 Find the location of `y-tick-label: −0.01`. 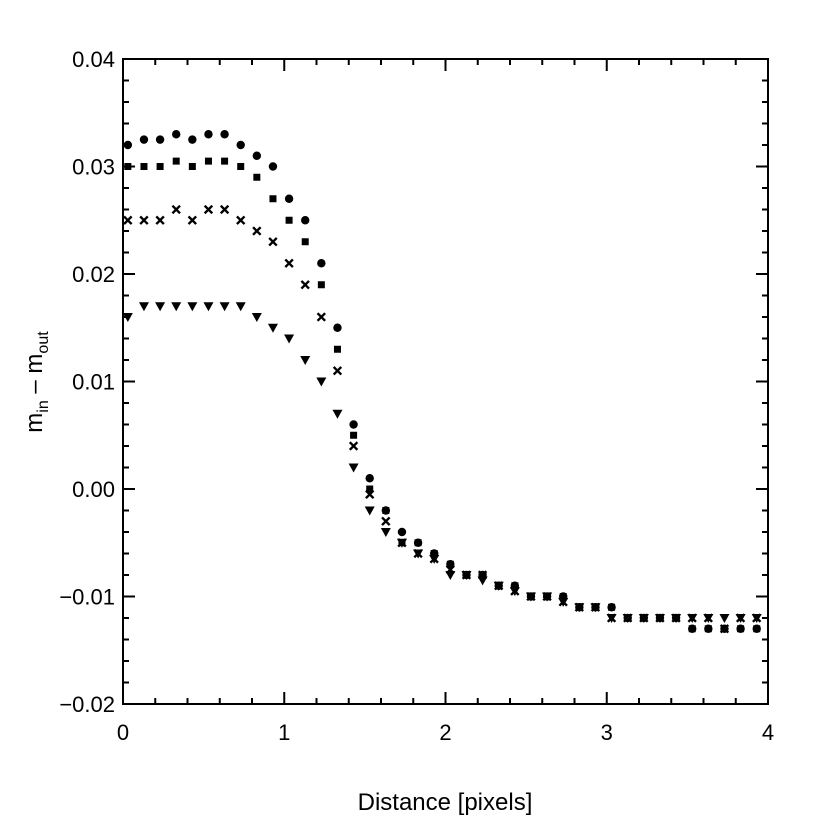

y-tick-label: −0.01 is located at coordinates (87, 597).